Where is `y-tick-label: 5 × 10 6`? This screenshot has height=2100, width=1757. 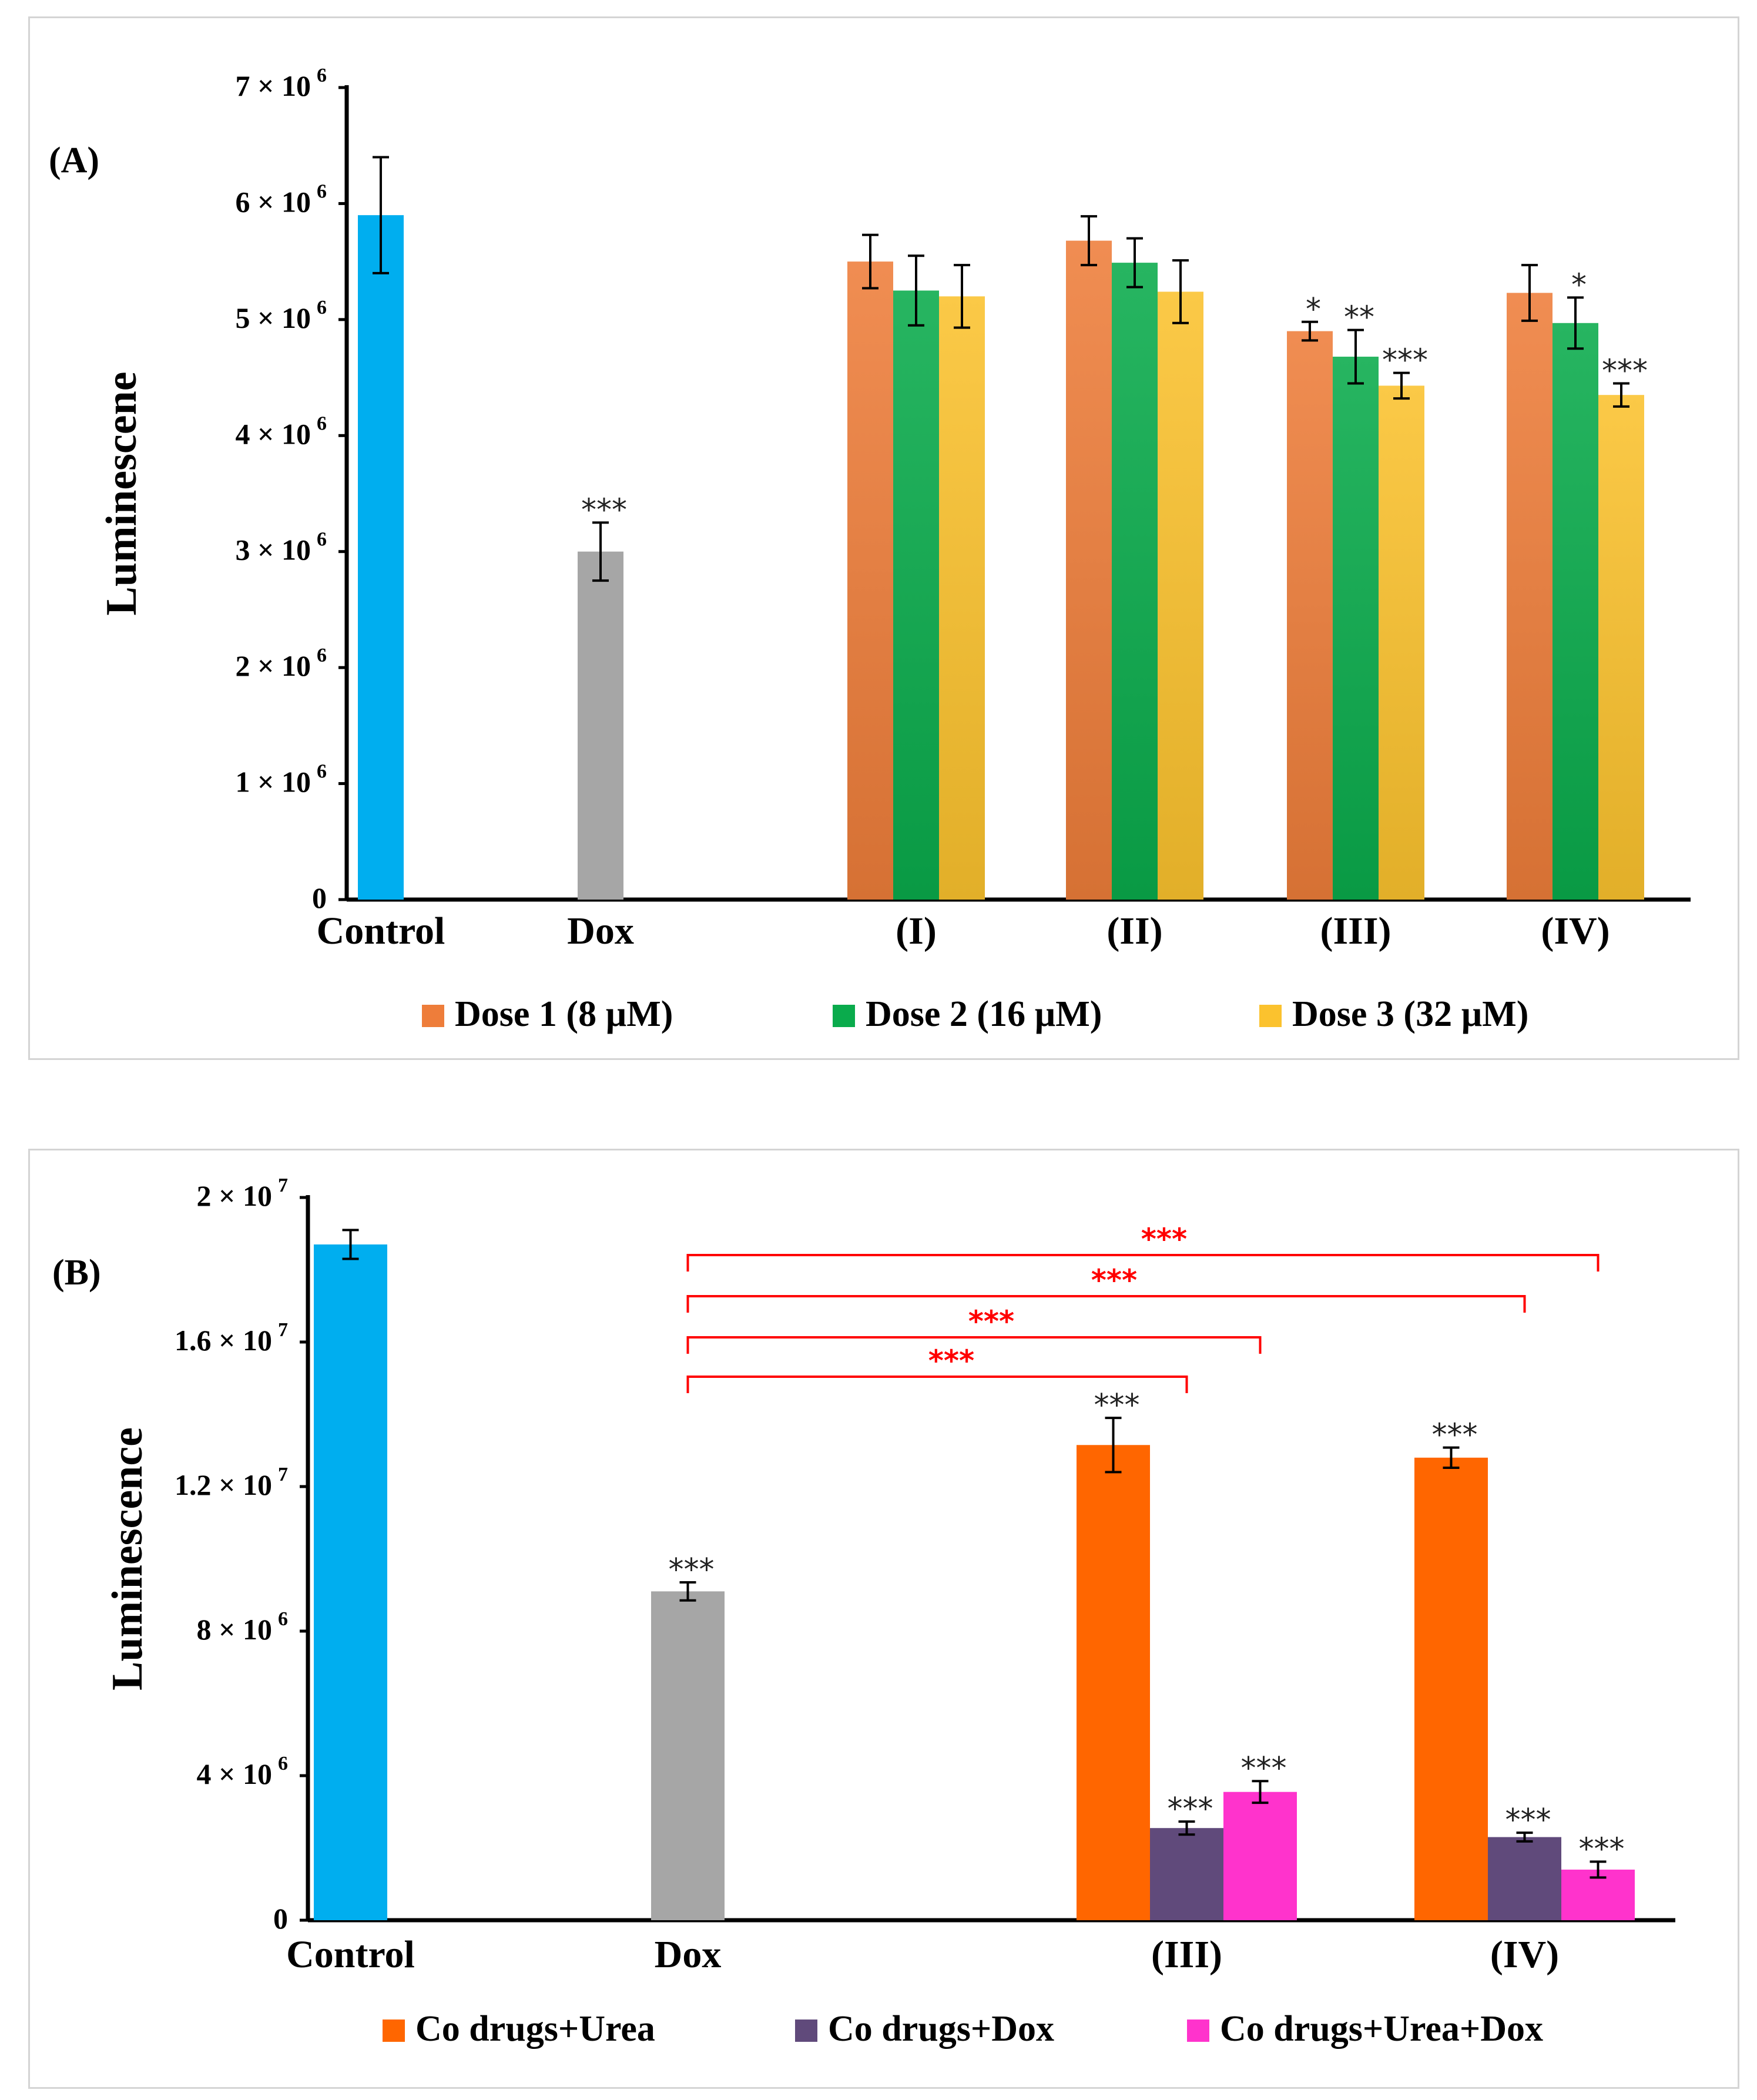
y-tick-label: 5 × 10 6 is located at coordinates (281, 315).